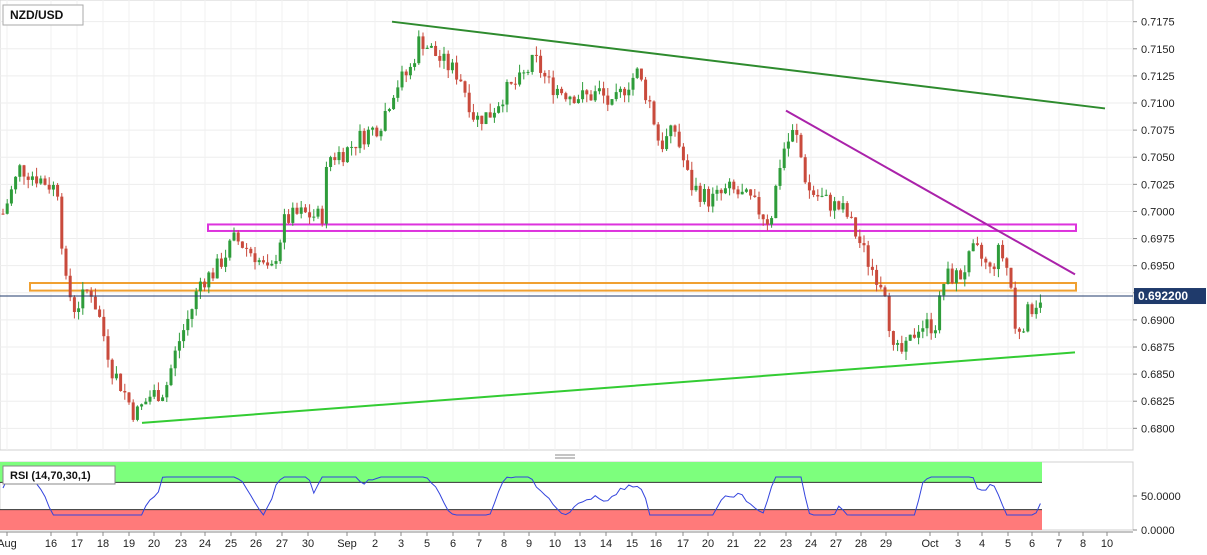 Image resolution: width=1207 pixels, height=555 pixels. Describe the element at coordinates (1158, 240) in the screenshot. I see `price-tick-label: 0.6975` at that location.